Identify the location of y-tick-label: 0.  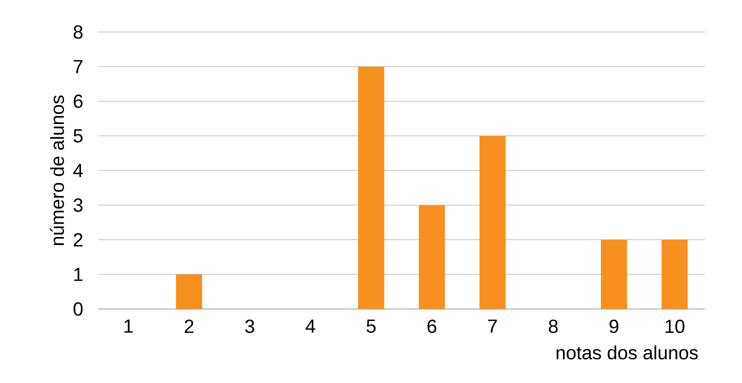
(78, 309).